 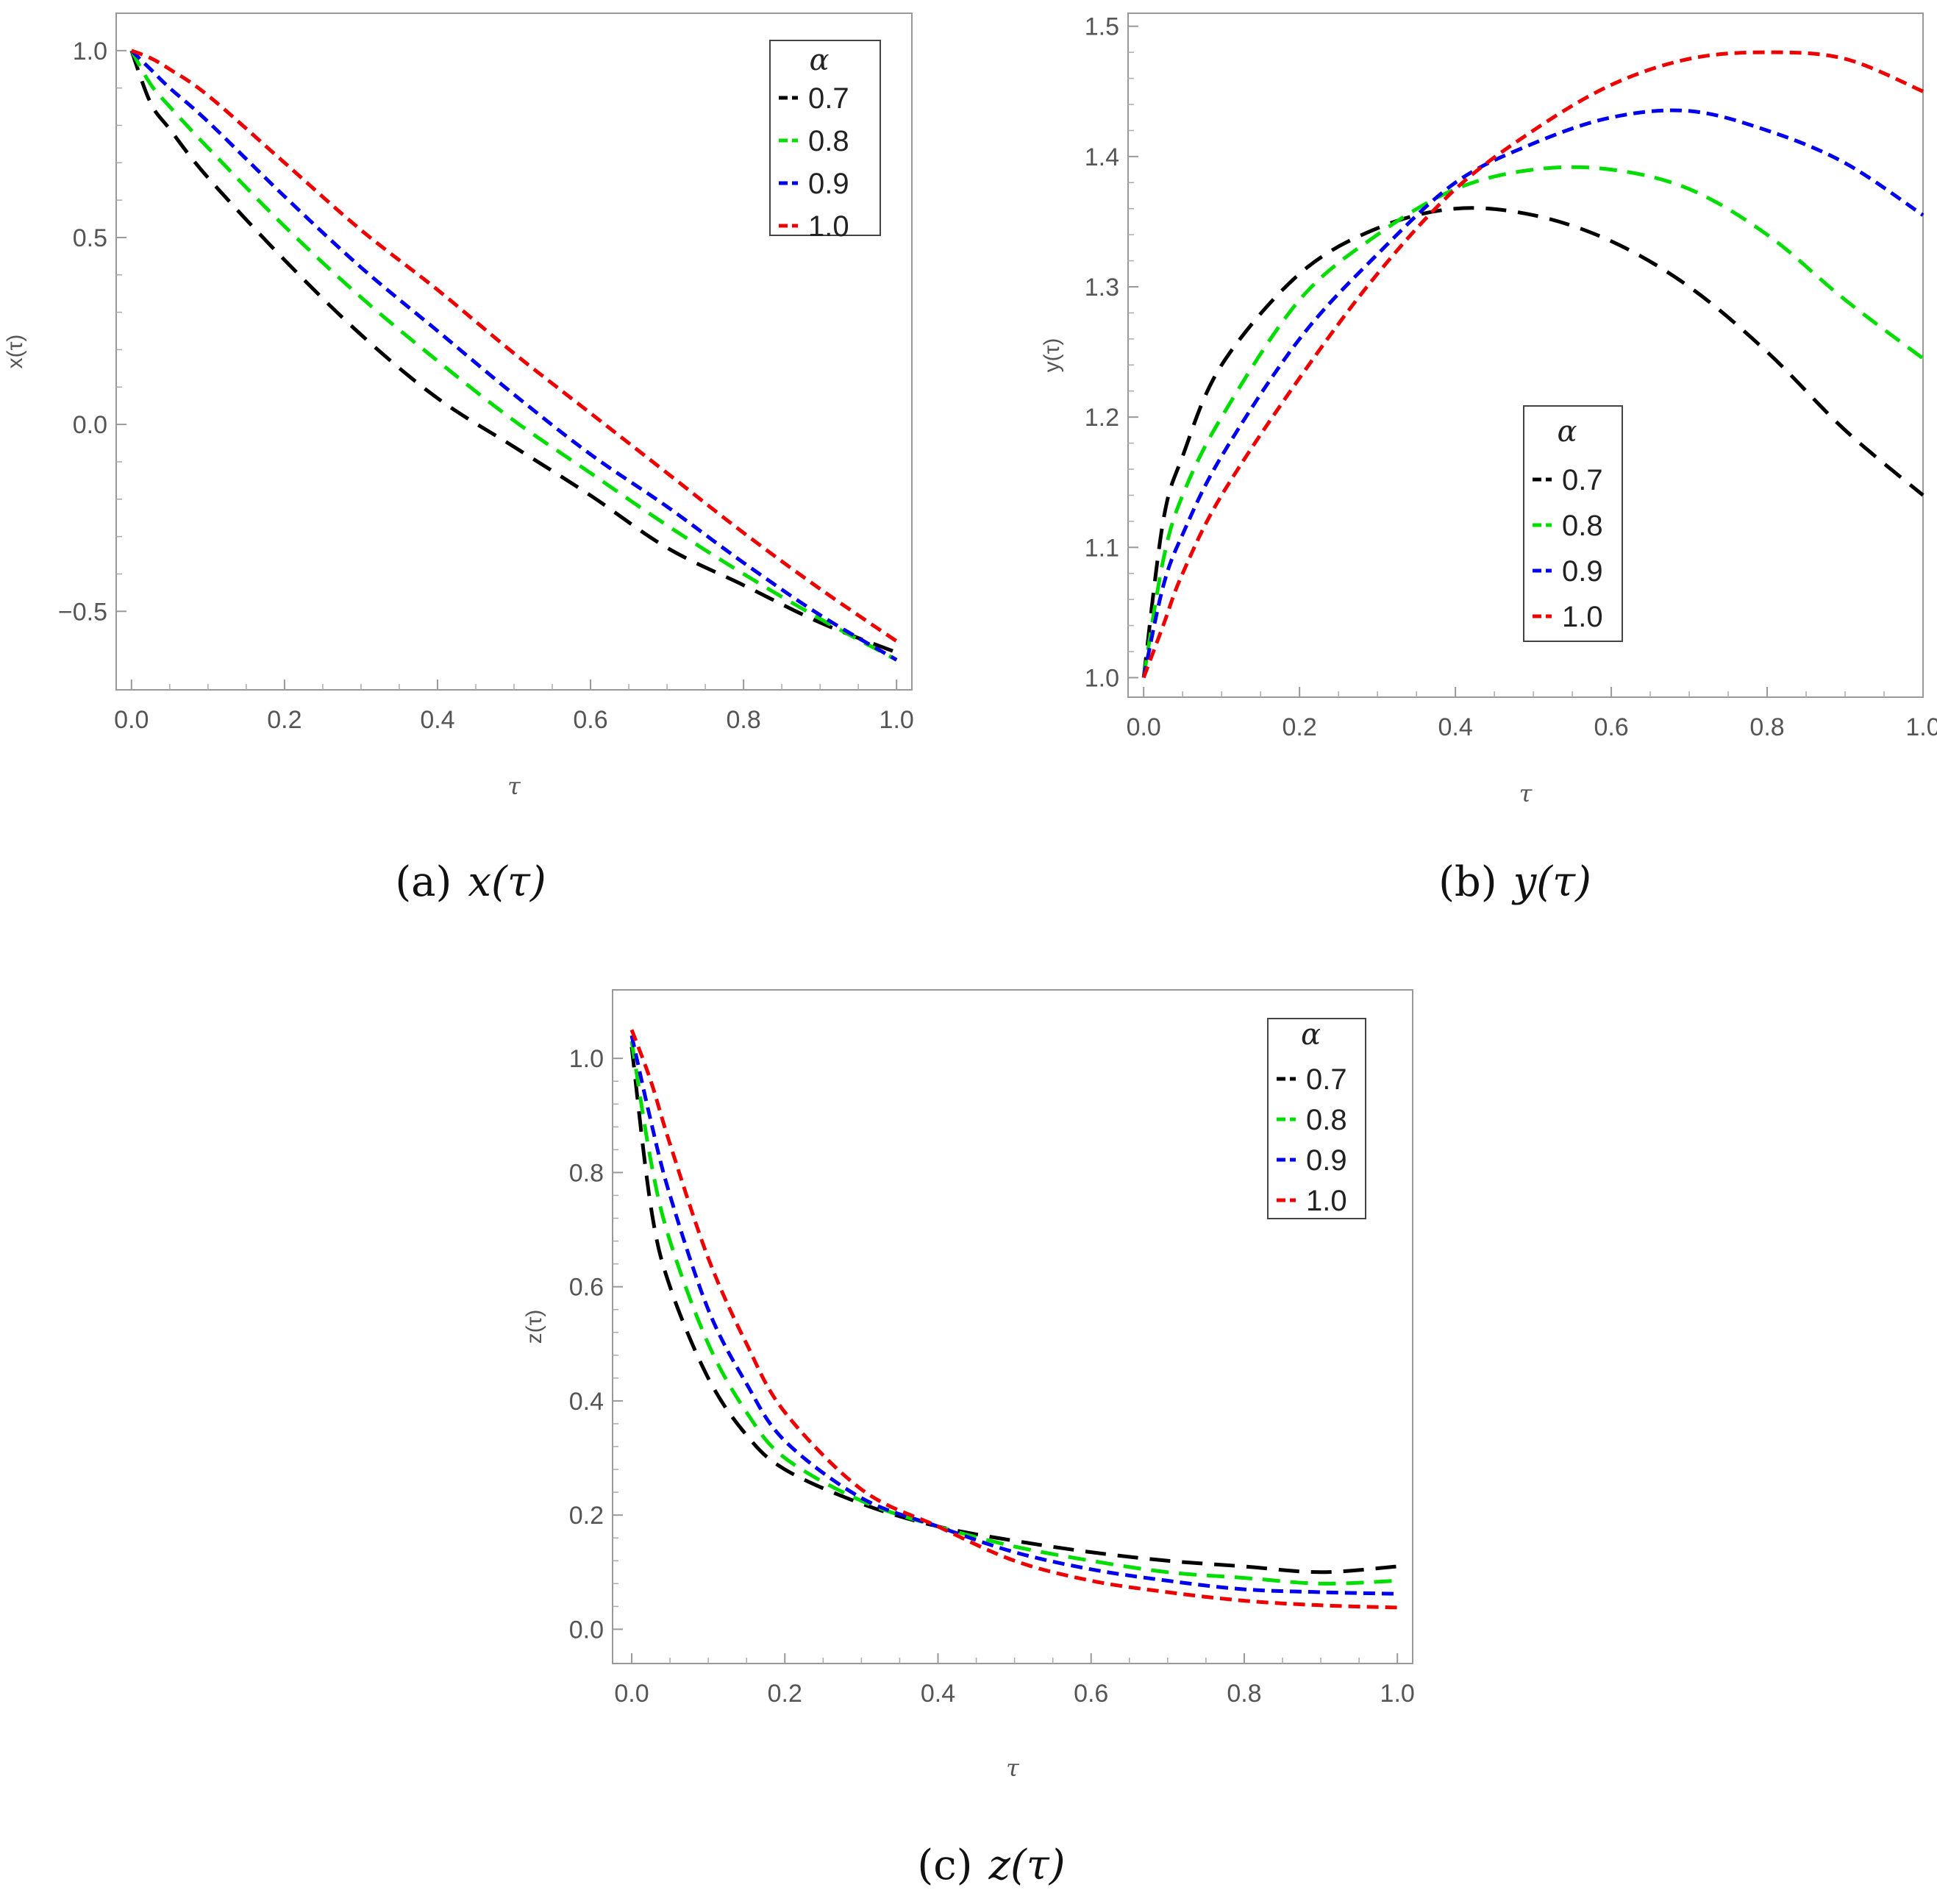 What do you see at coordinates (90, 238) in the screenshot?
I see `y-tick-label: 0.5` at bounding box center [90, 238].